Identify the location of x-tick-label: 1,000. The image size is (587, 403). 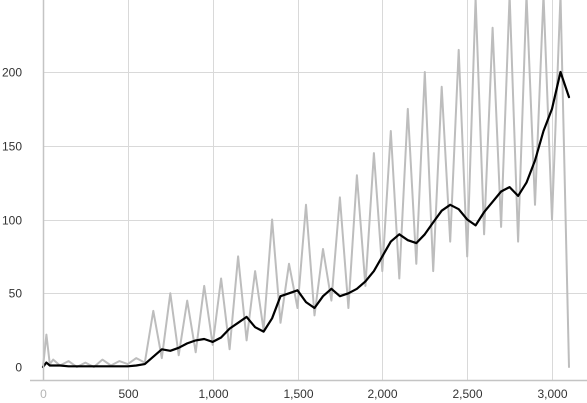
(213, 394).